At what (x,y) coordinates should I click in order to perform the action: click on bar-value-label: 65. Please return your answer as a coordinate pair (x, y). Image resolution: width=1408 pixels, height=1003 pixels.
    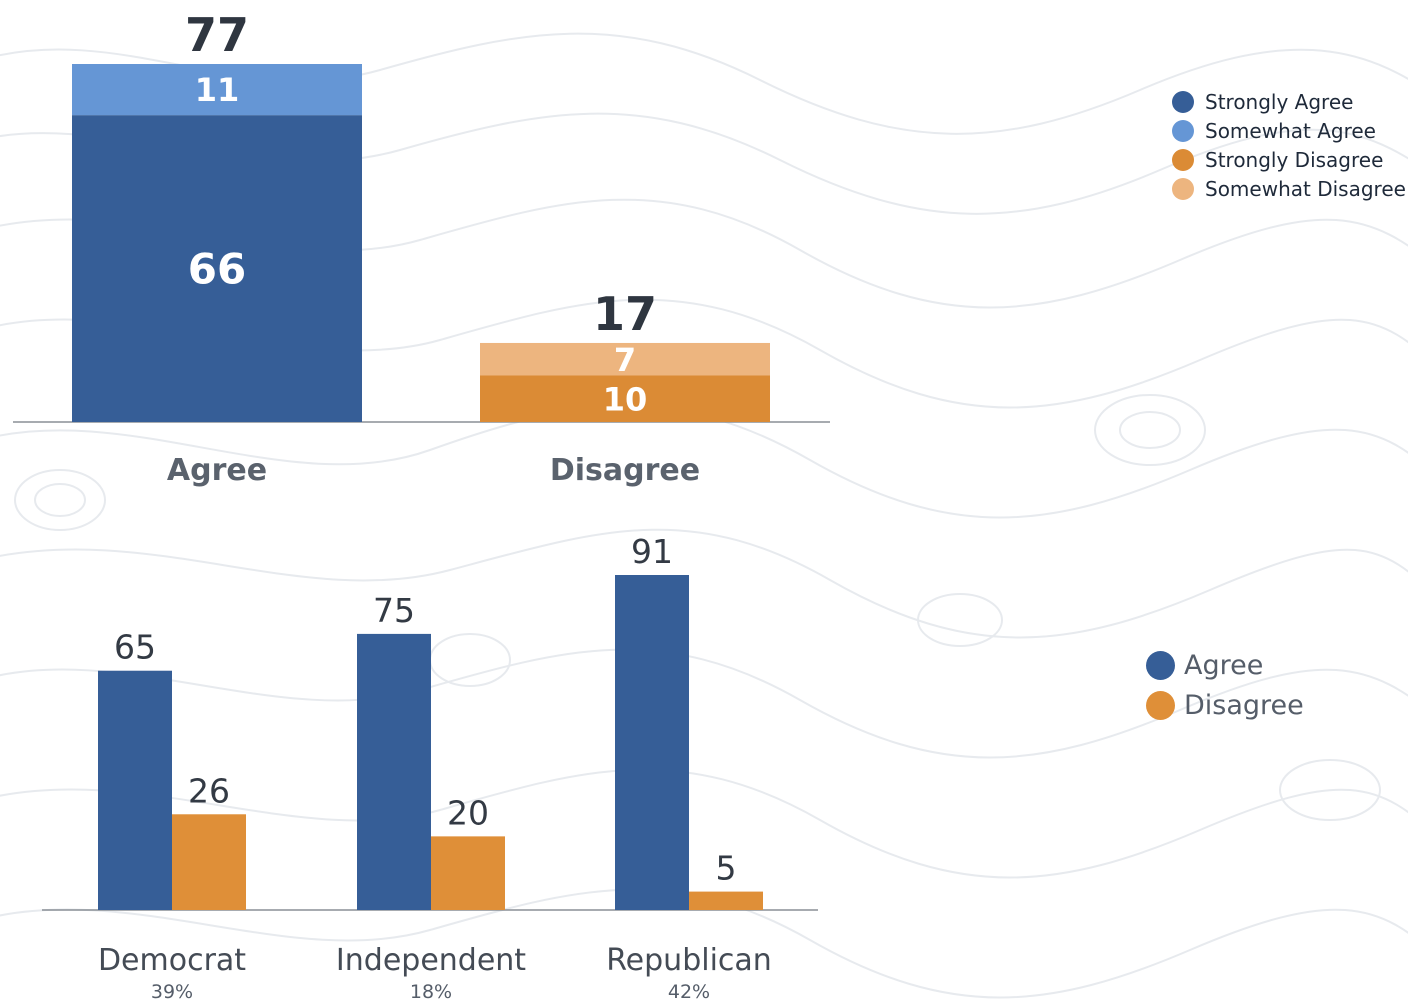
    Looking at the image, I should click on (135, 647).